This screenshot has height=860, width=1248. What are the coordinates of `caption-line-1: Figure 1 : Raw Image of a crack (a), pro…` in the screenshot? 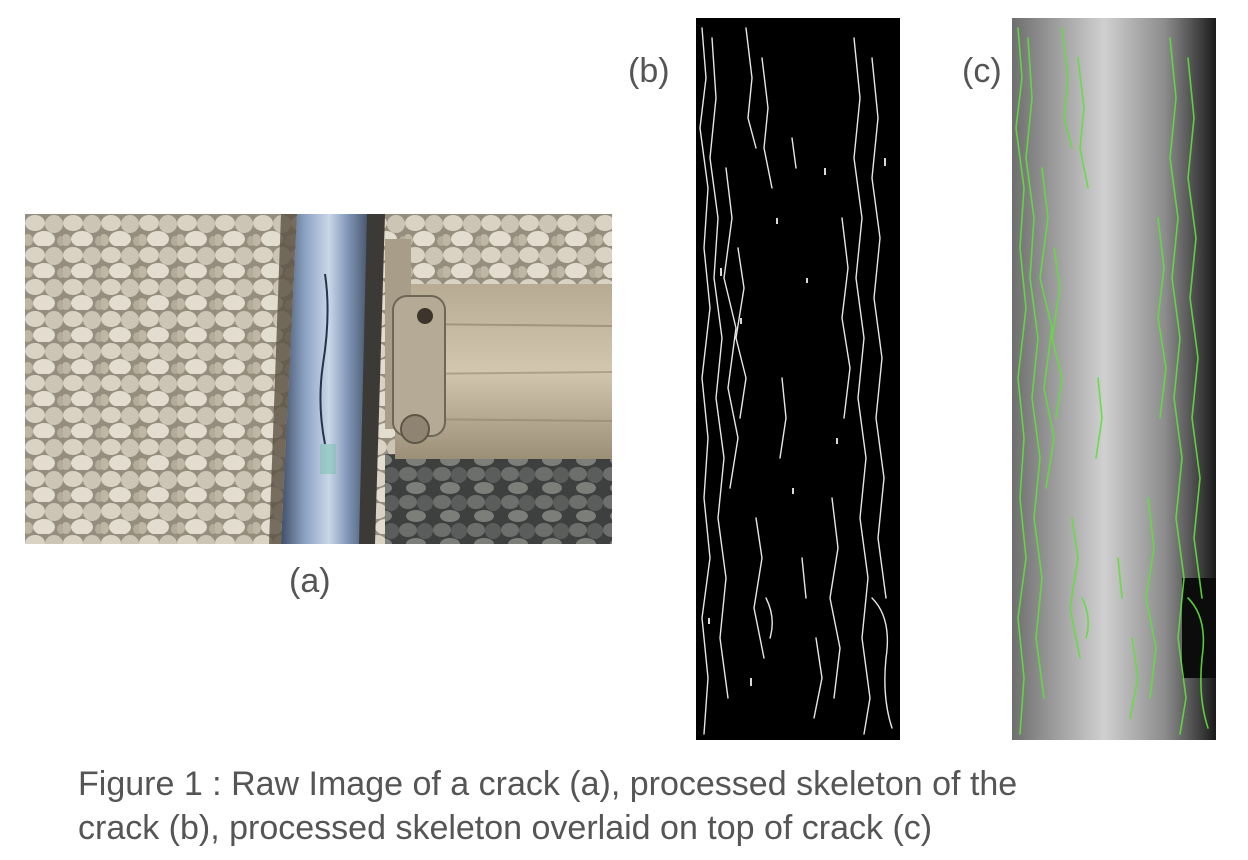 It's located at (548, 784).